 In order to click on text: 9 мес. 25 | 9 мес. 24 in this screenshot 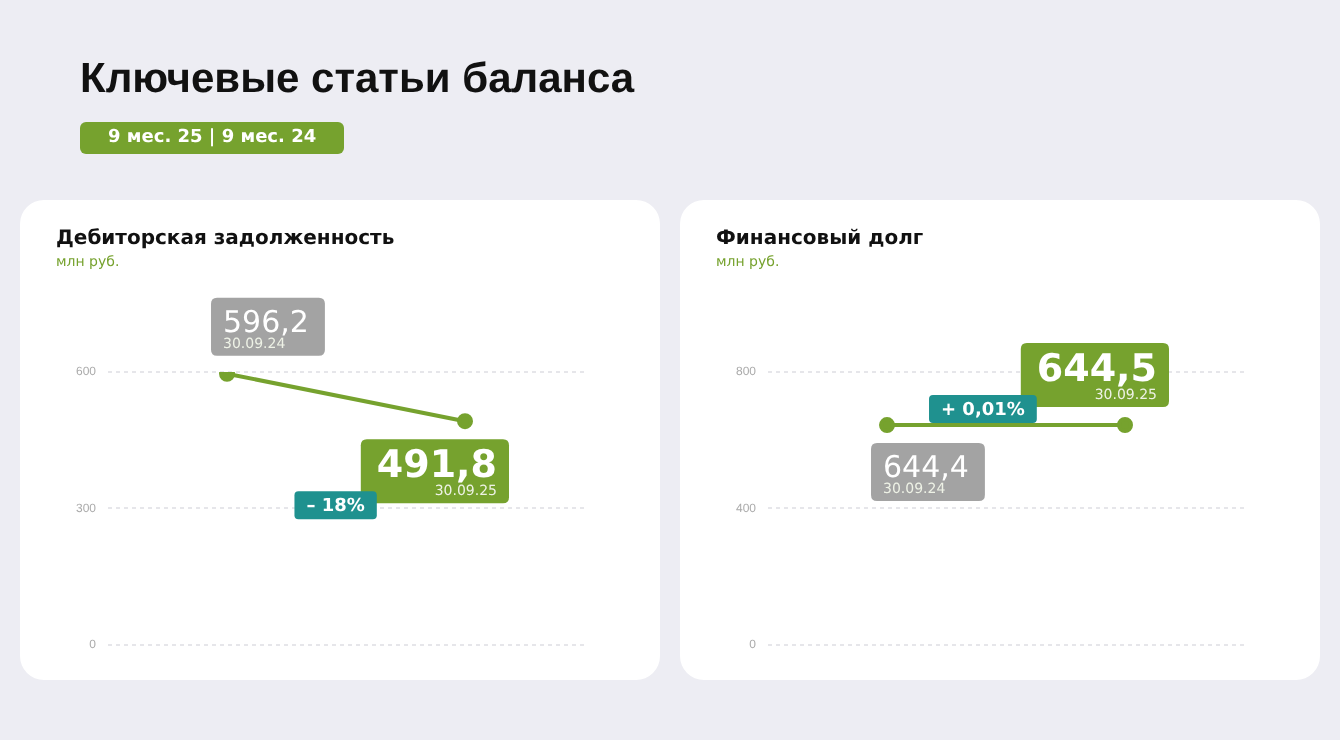, I will do `click(212, 138)`.